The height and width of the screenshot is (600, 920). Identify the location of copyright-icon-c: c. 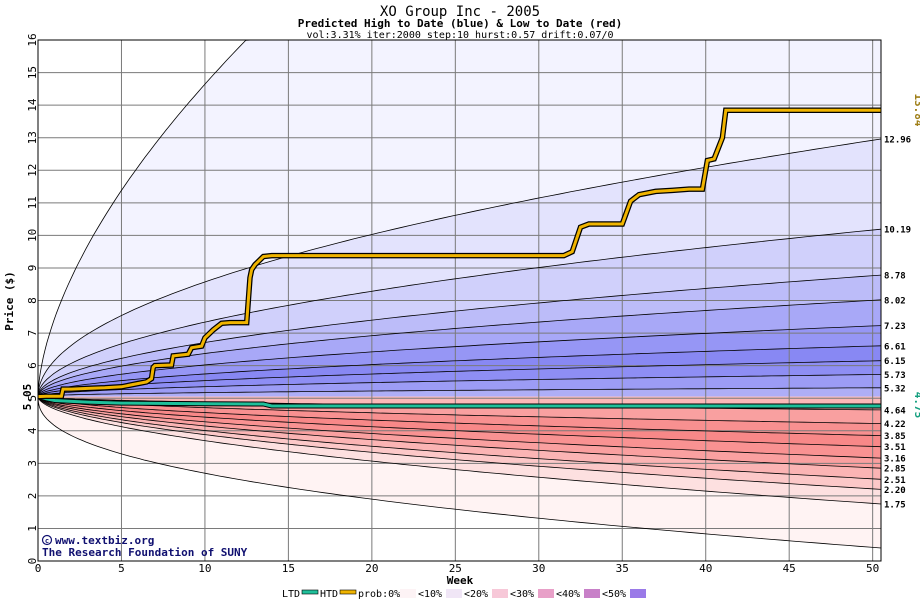
(47, 541).